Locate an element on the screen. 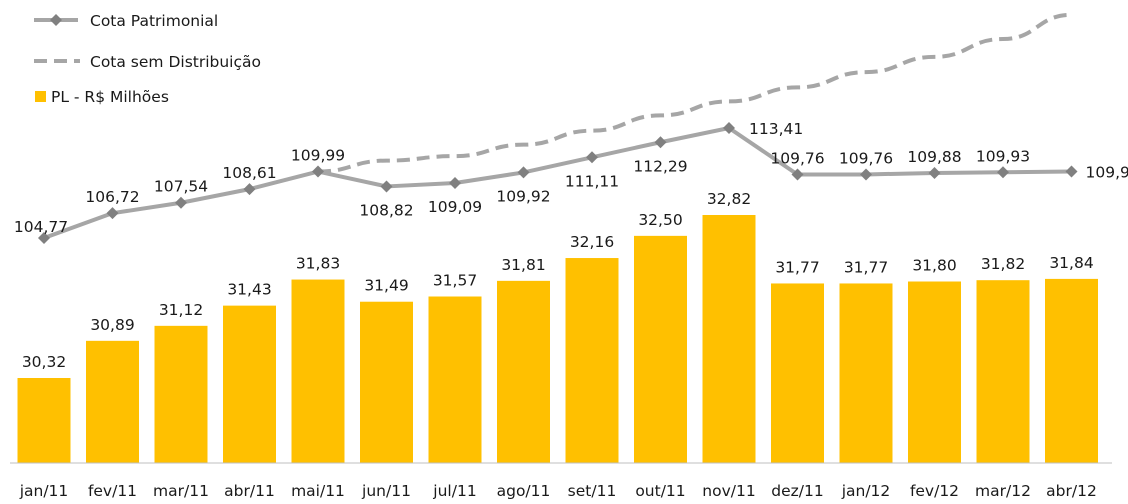 The width and height of the screenshot is (1128, 504). bar-dez/11 is located at coordinates (797, 373).